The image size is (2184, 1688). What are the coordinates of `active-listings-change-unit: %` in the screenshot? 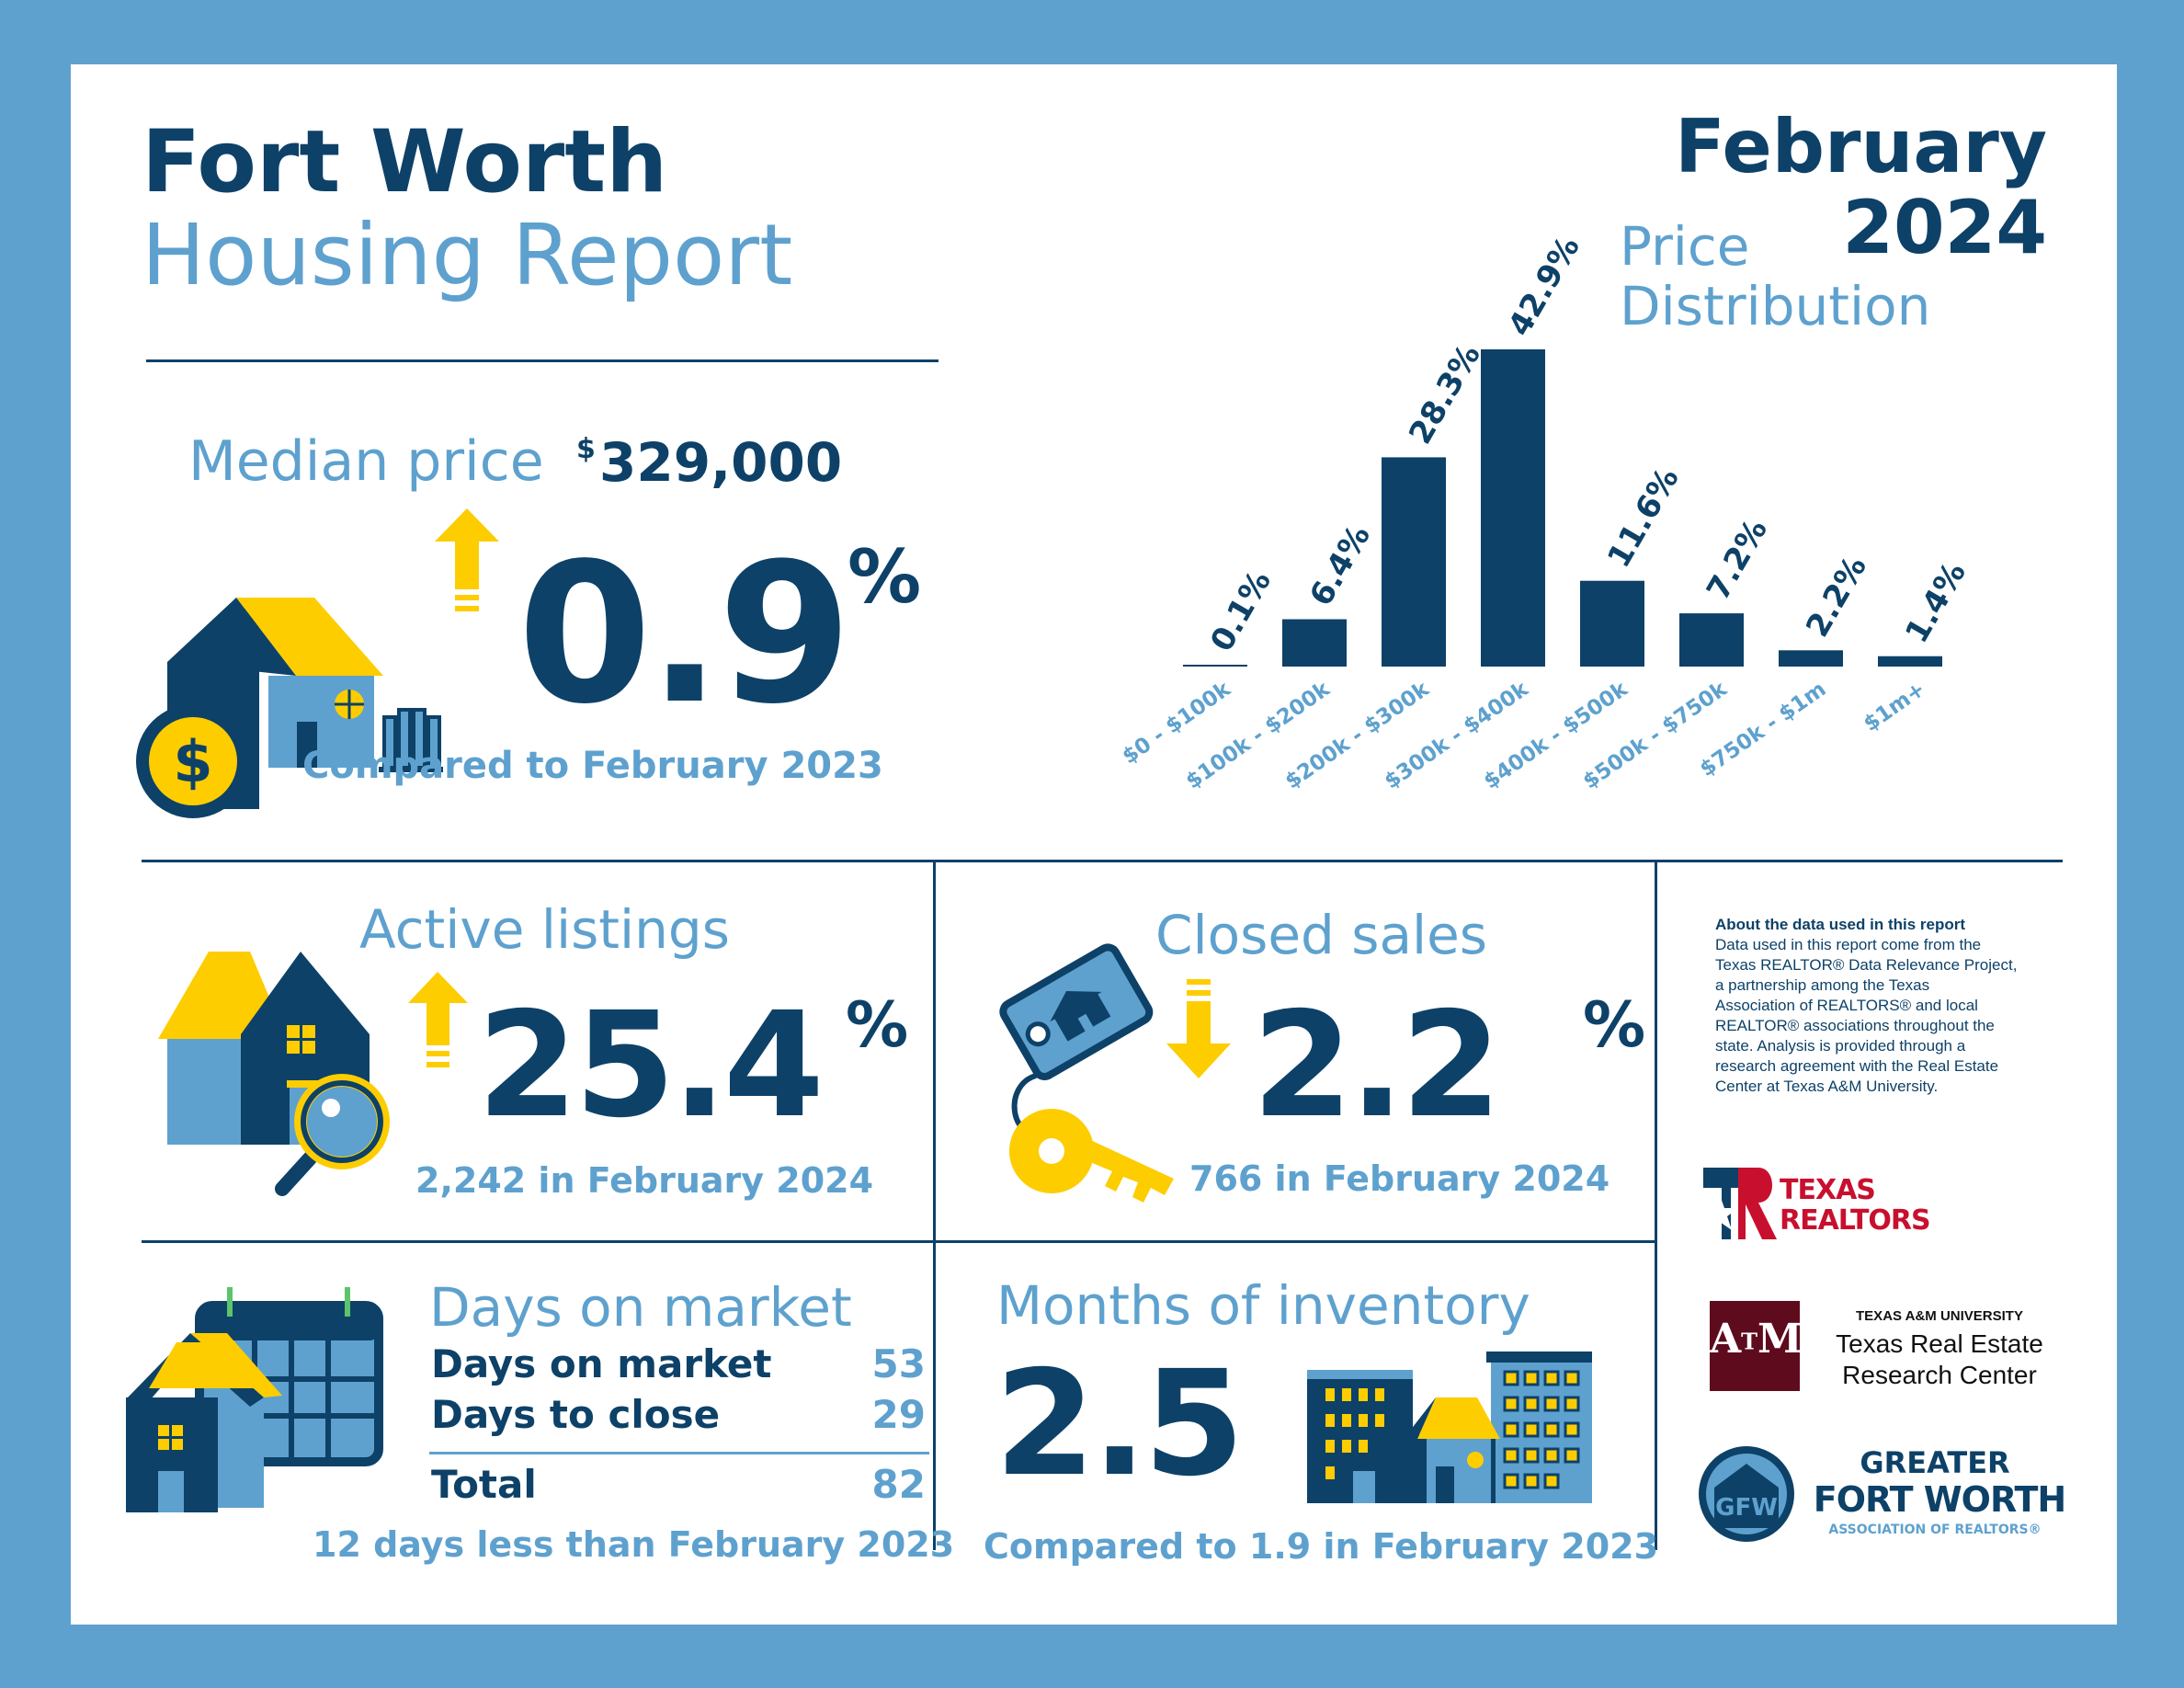 It's located at (877, 1025).